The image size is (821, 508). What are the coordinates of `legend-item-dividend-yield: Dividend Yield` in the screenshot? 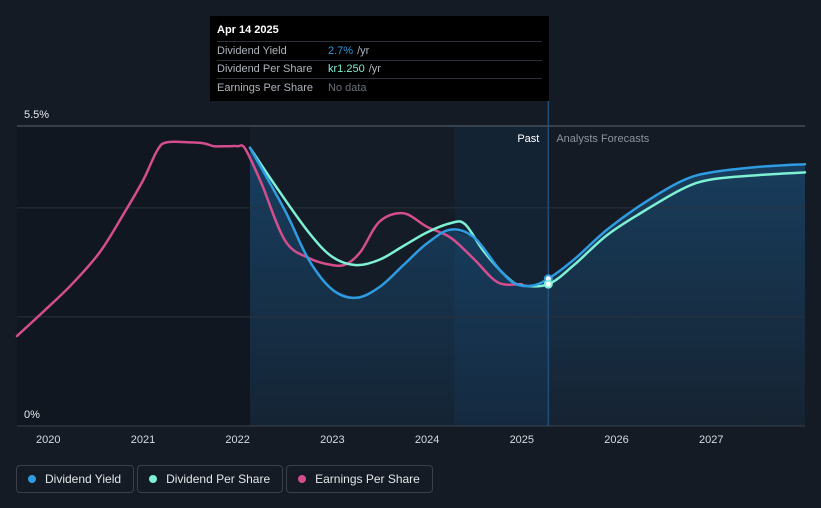 It's located at (75, 479).